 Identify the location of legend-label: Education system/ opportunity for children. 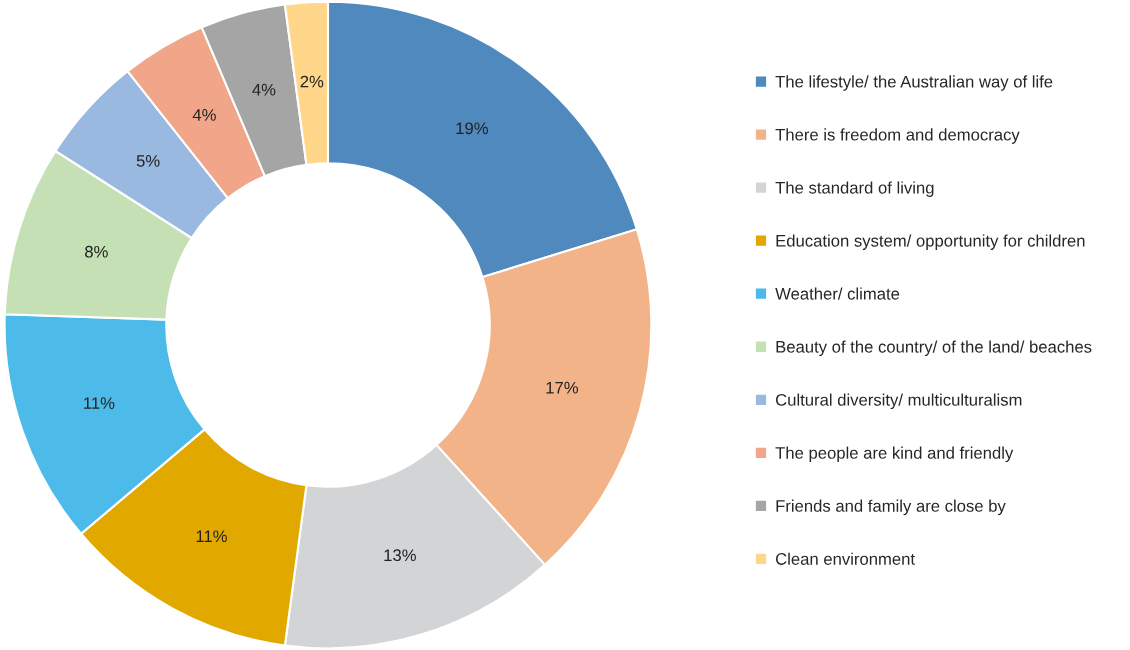
(930, 242).